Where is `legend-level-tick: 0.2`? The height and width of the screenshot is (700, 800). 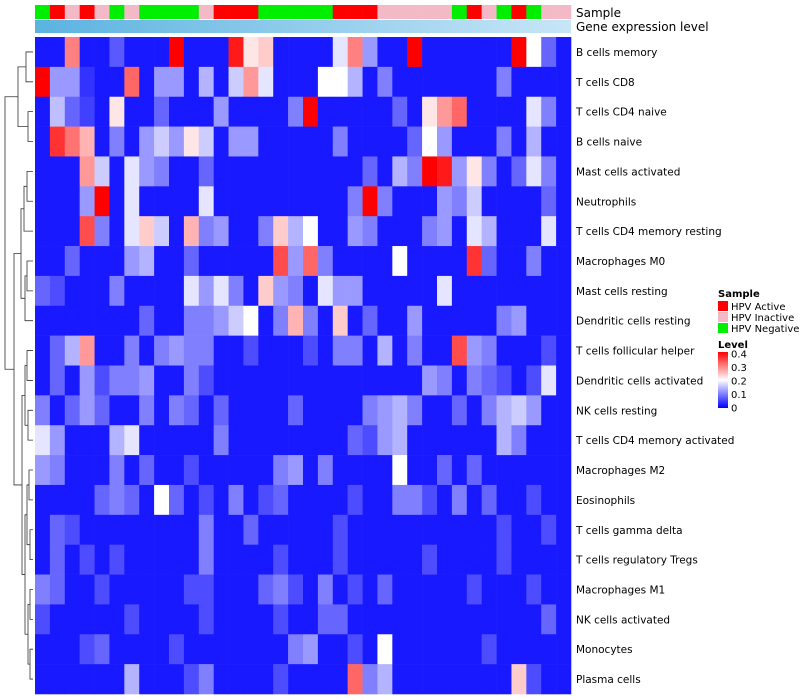
legend-level-tick: 0.2 is located at coordinates (739, 382).